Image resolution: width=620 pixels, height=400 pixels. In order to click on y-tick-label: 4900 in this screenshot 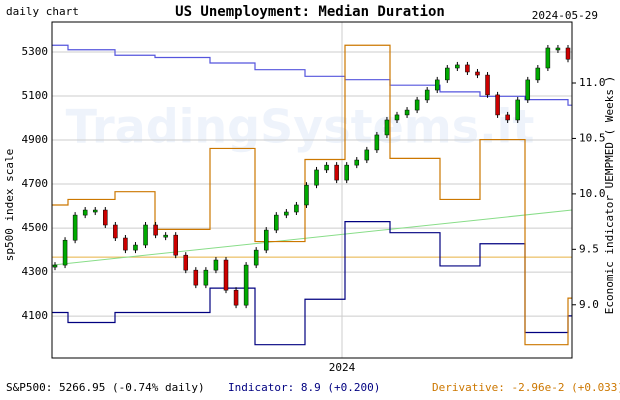, I will do `click(35, 139)`.